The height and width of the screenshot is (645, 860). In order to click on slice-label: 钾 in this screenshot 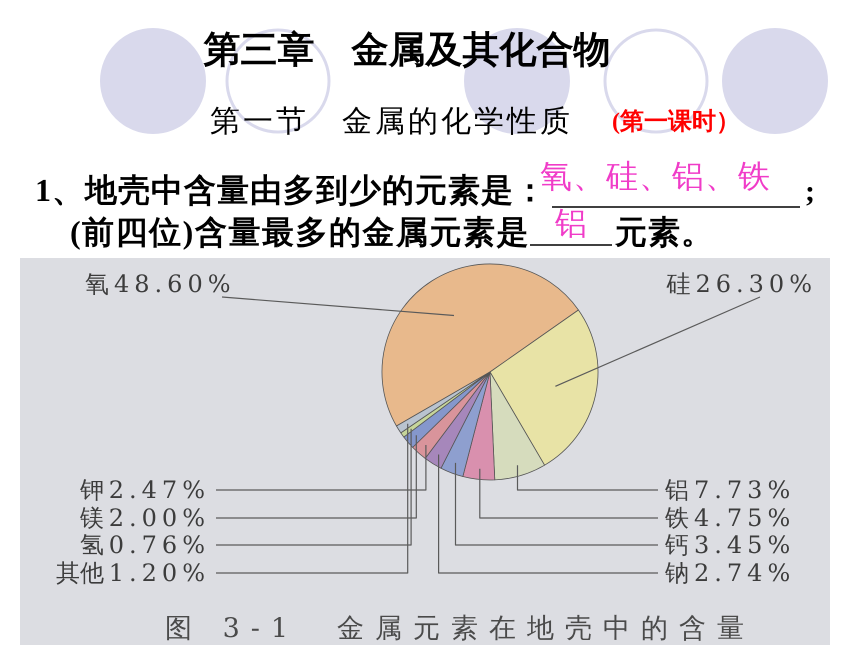, I will do `click(91, 490)`.